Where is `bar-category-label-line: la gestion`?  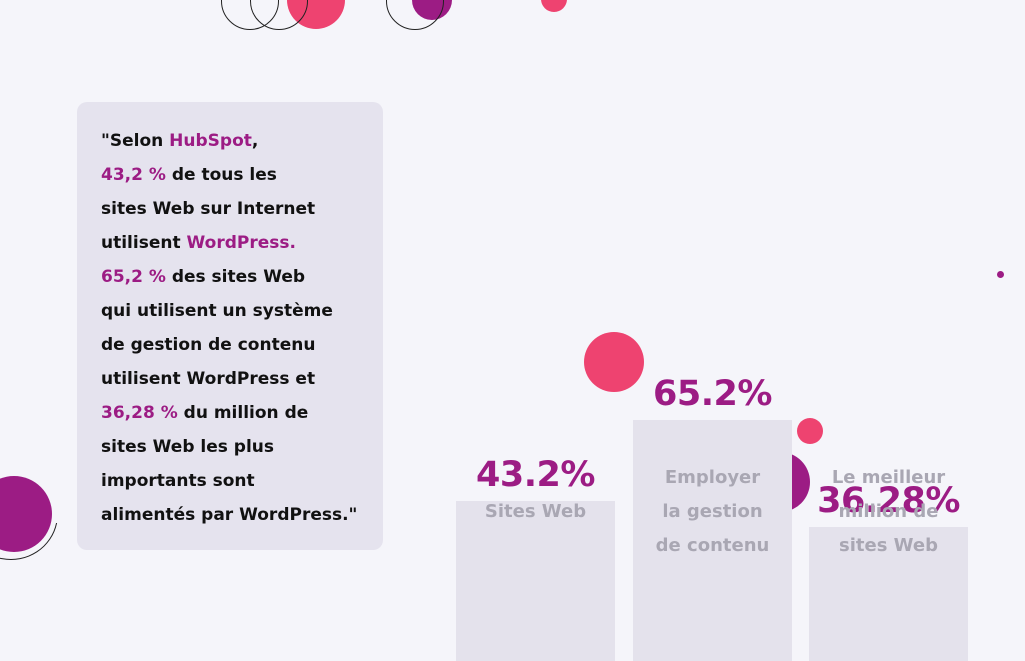 bar-category-label-line: la gestion is located at coordinates (712, 511).